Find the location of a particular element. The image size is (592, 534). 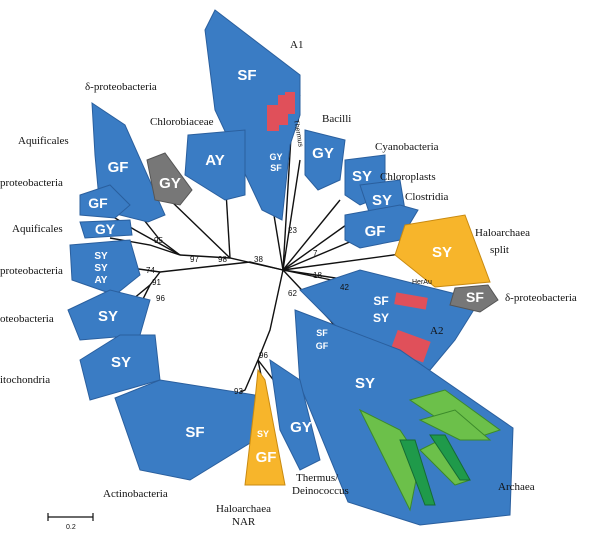

clade-thermus-gy-polygon is located at coordinates (295, 414).